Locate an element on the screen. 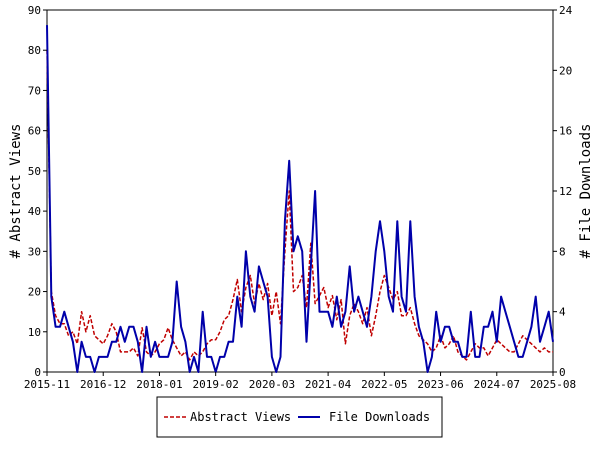 The image size is (600, 450). left-tick-label: 0 is located at coordinates (37, 372).